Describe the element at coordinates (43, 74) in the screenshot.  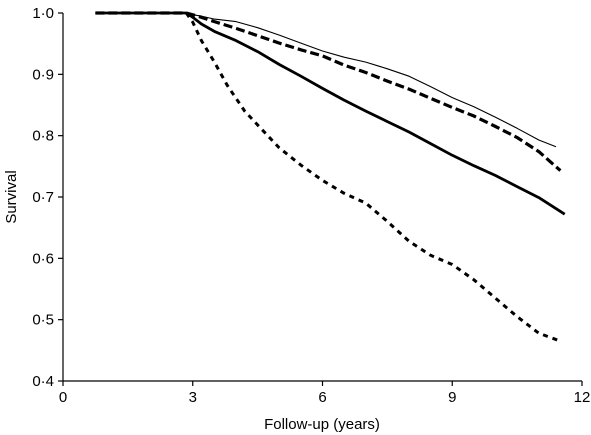
I see `y-tick-label: 0·9` at that location.